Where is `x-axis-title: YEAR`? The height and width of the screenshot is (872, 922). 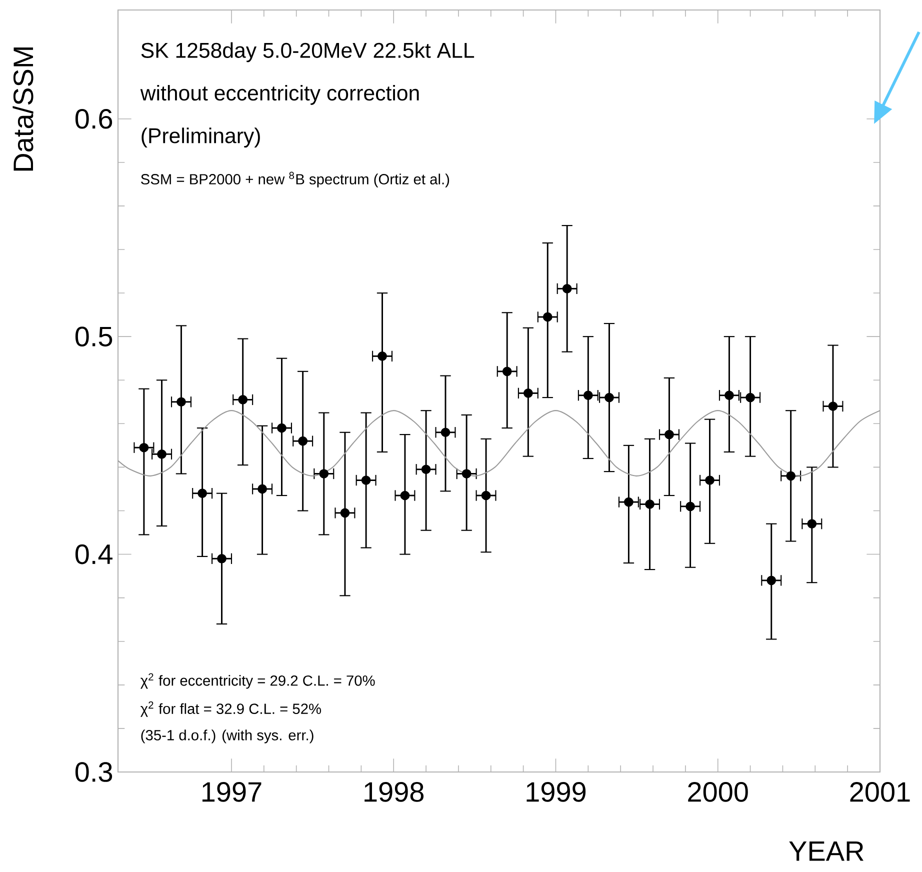 x-axis-title: YEAR is located at coordinates (826, 851).